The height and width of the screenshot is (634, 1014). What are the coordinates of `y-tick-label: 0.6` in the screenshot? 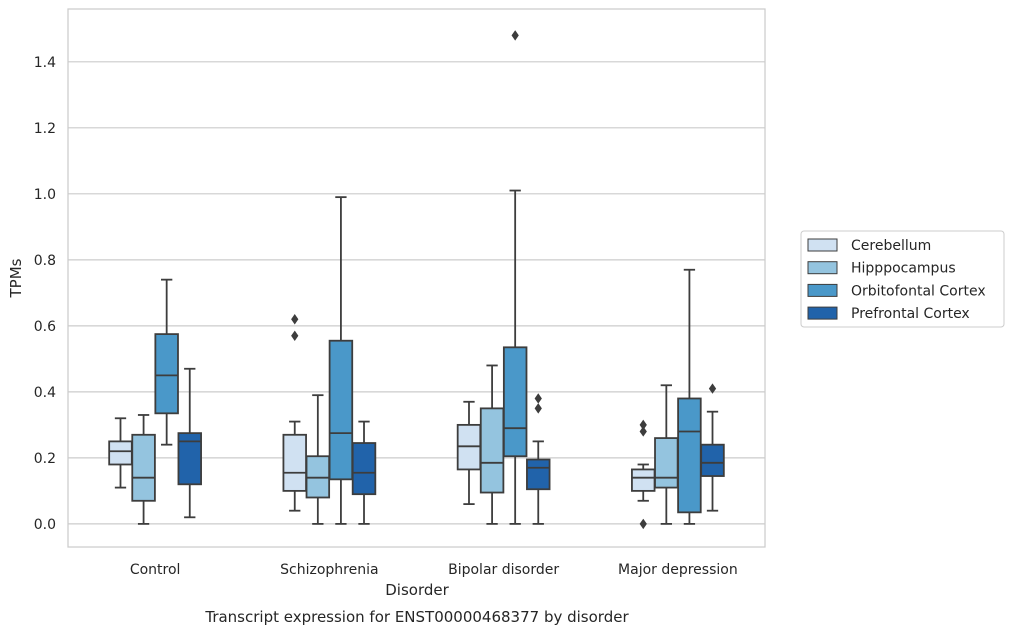 It's located at (45, 327).